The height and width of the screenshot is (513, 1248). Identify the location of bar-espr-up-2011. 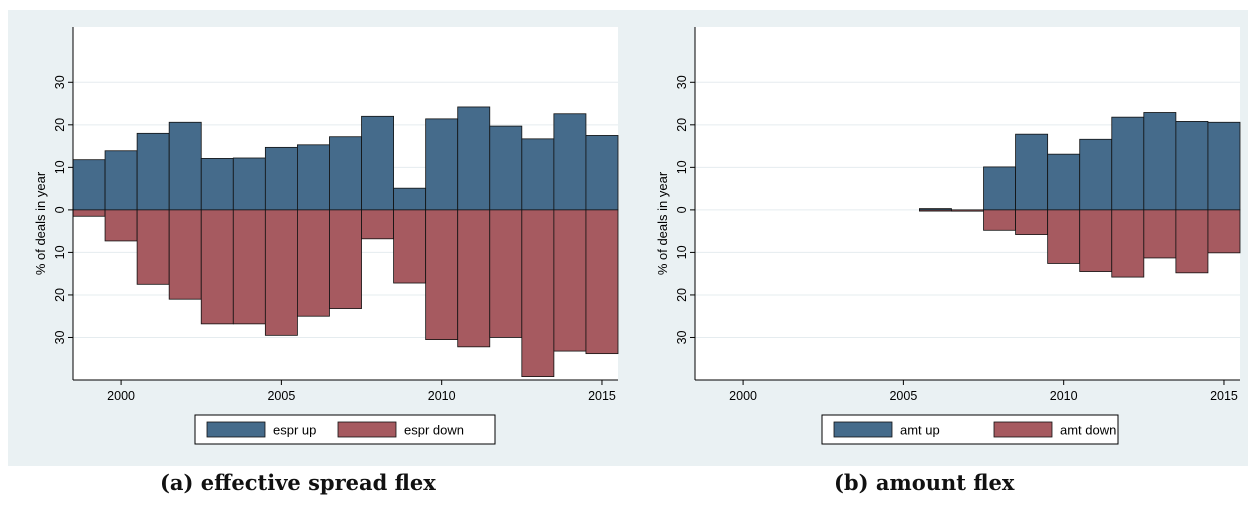
(474, 158).